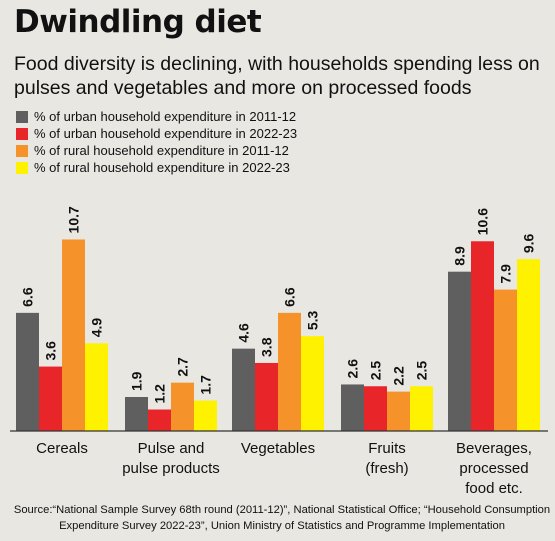  Describe the element at coordinates (183, 367) in the screenshot. I see `data-label: 2.7` at that location.